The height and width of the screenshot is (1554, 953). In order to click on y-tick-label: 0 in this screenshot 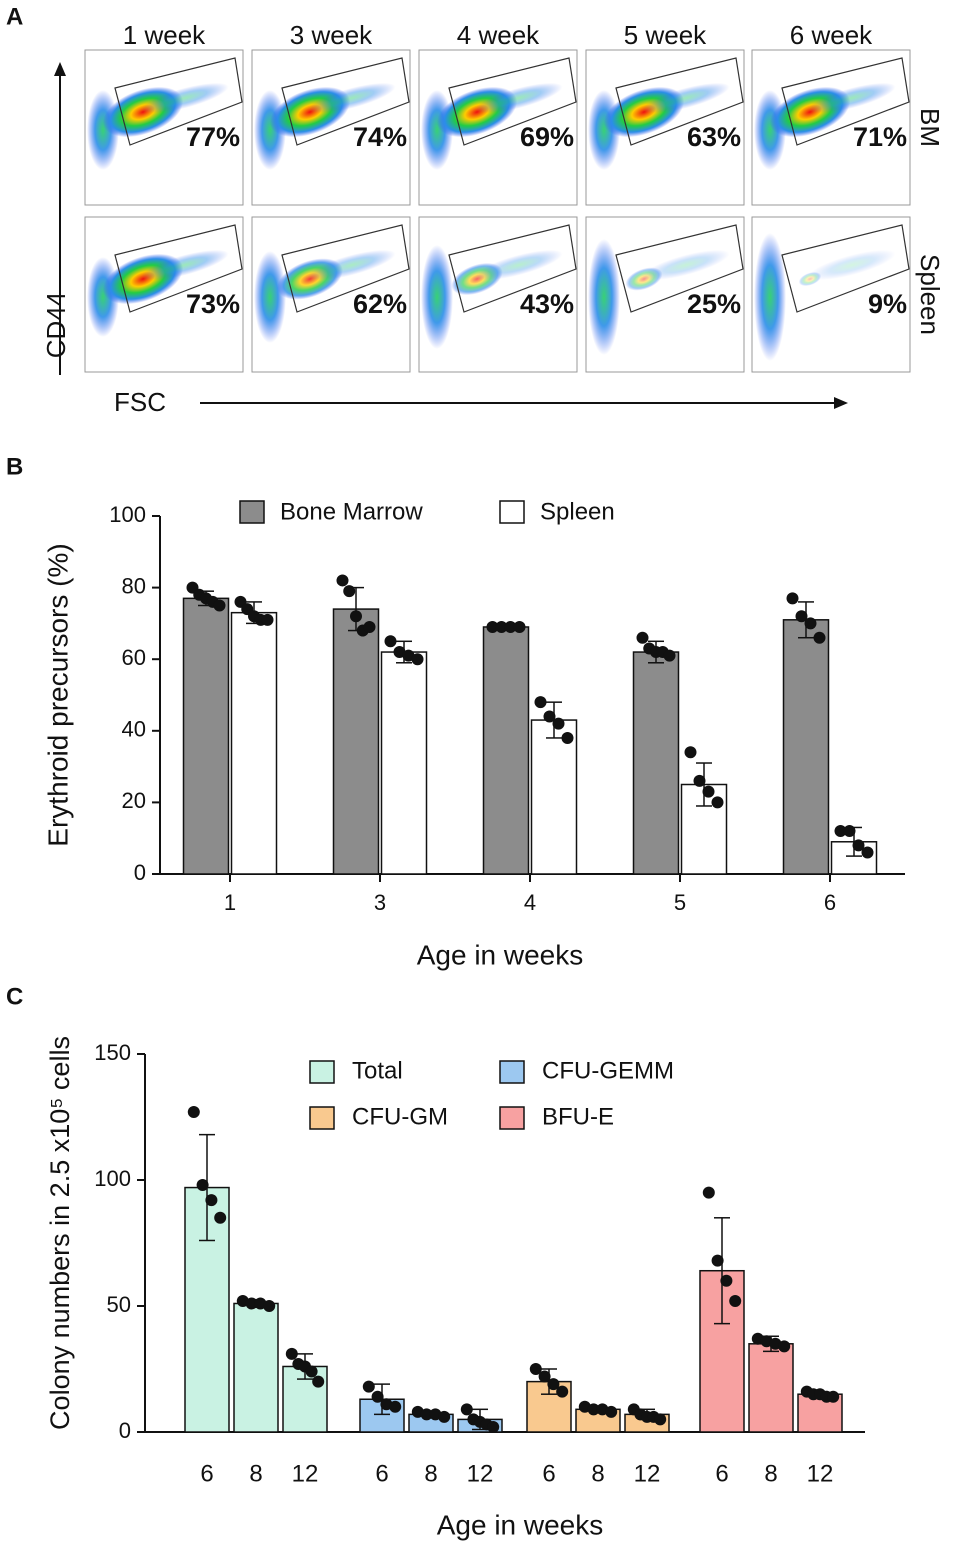, I will do `click(125, 1430)`.